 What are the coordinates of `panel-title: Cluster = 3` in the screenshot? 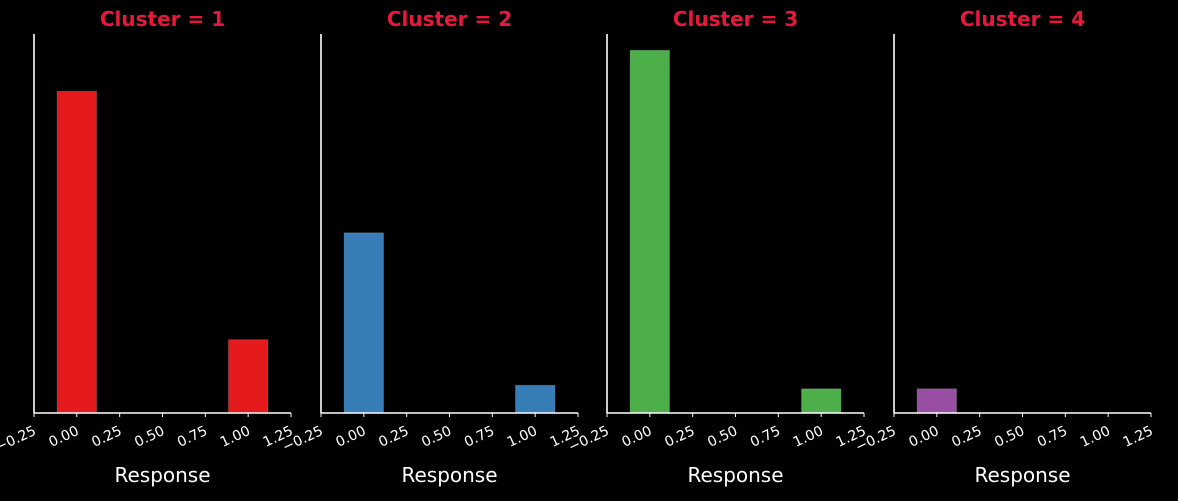 It's located at (735, 19).